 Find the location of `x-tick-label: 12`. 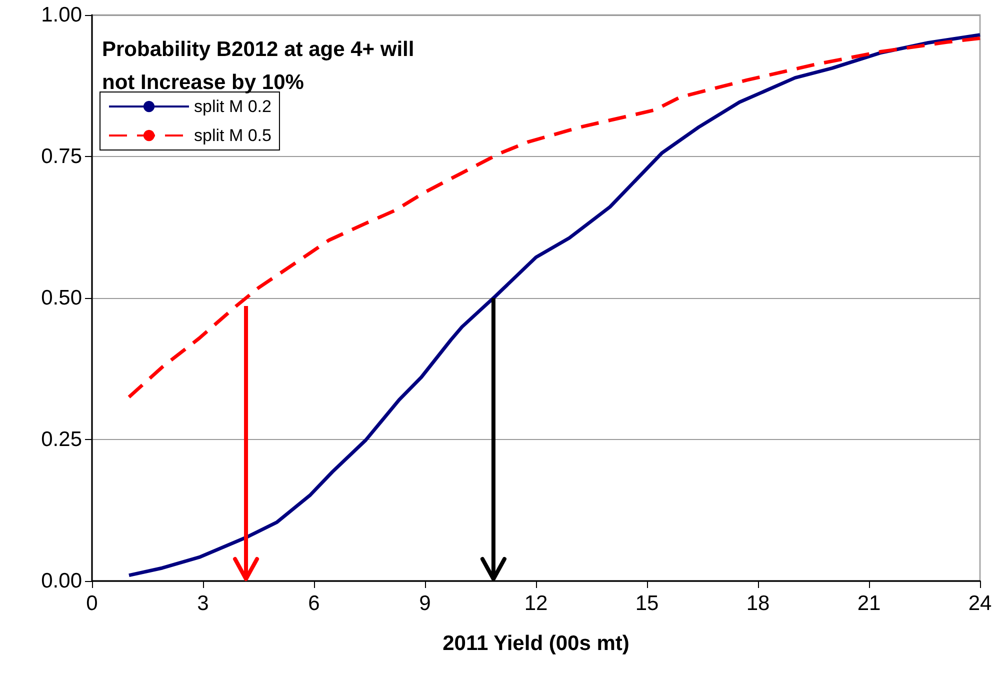

x-tick-label: 12 is located at coordinates (536, 603).